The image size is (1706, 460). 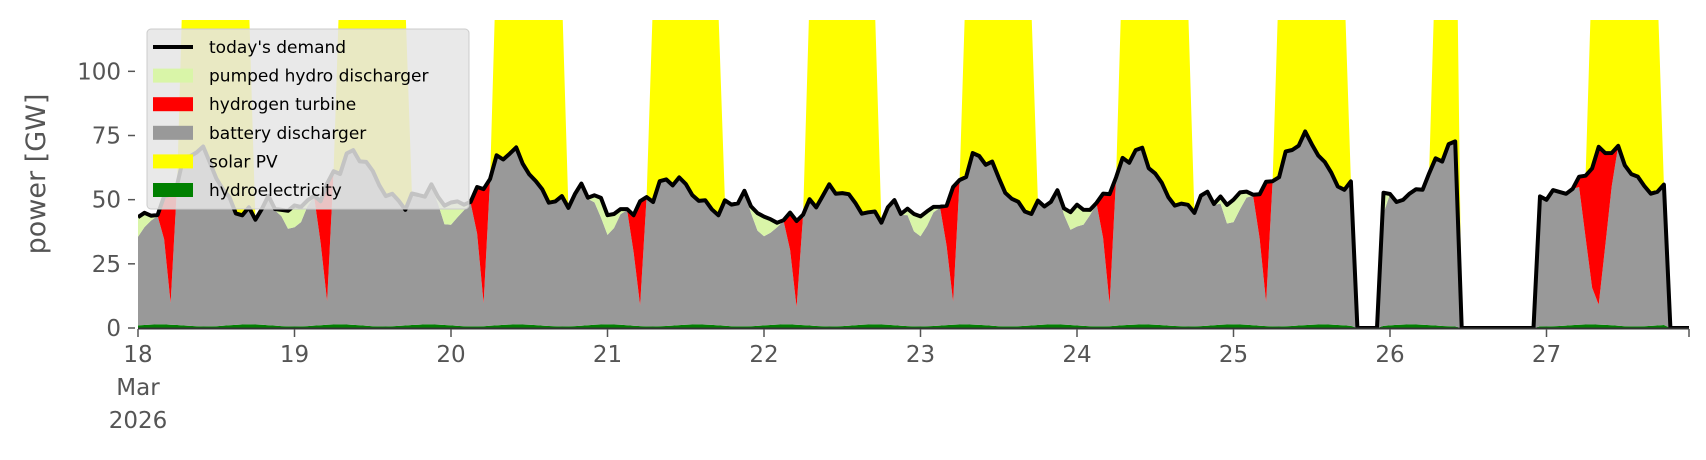 I want to click on hydroelectricity-area, so click(x=913, y=326).